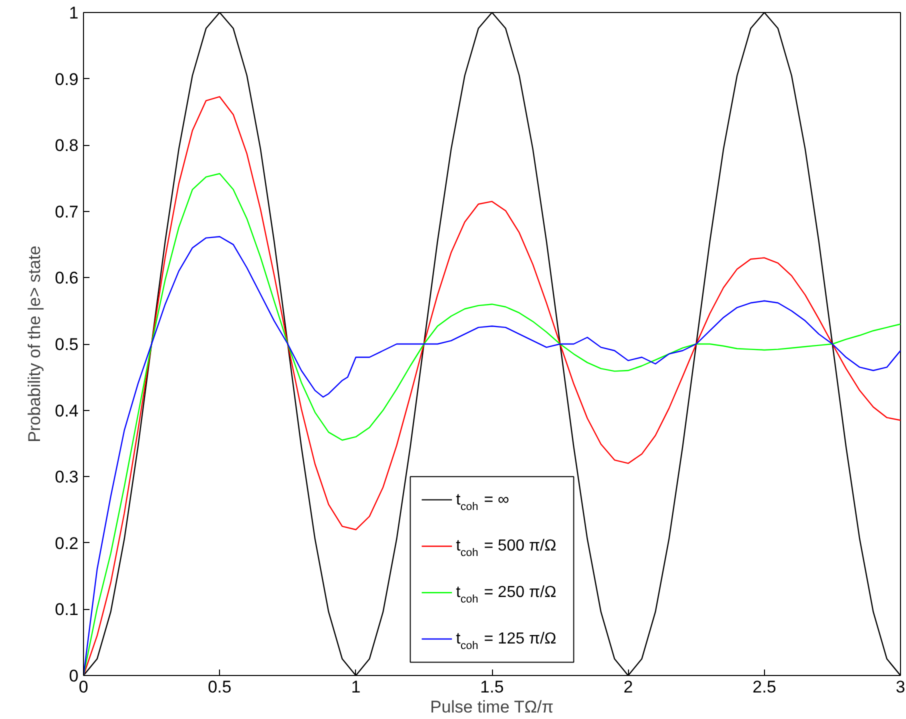 The image size is (906, 719). What do you see at coordinates (628, 687) in the screenshot?
I see `x-tick-label: 2` at bounding box center [628, 687].